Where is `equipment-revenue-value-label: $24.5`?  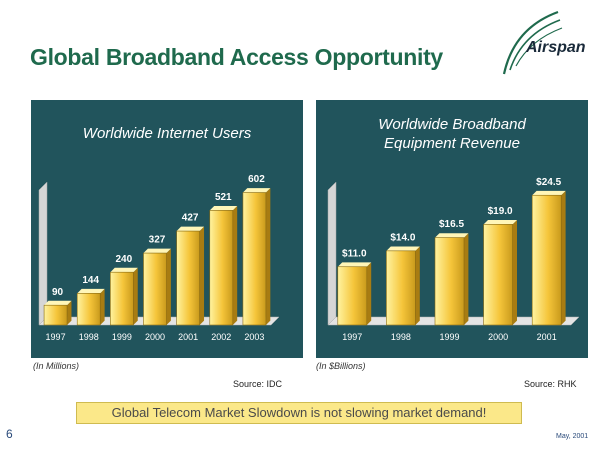
equipment-revenue-value-label: $24.5 is located at coordinates (548, 182).